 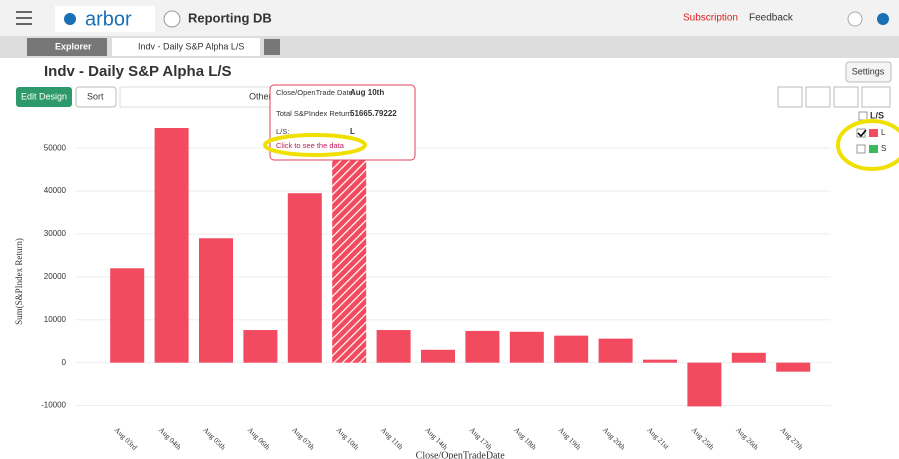 What do you see at coordinates (315, 92) in the screenshot?
I see `tooltip-date-label: Close/OpenTrade Date:` at bounding box center [315, 92].